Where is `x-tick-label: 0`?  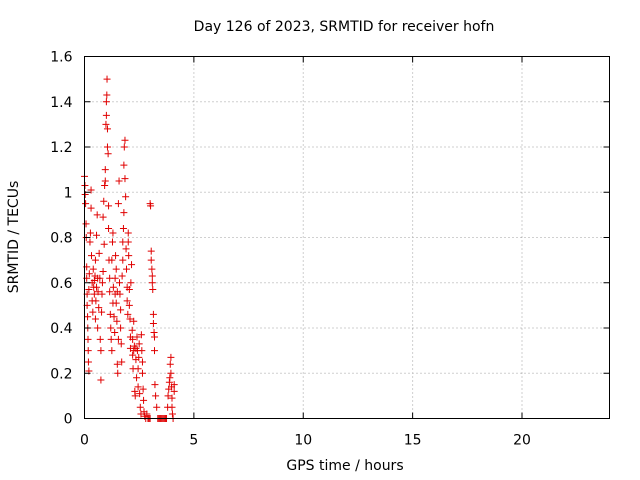
x-tick-label: 0 is located at coordinates (84, 441).